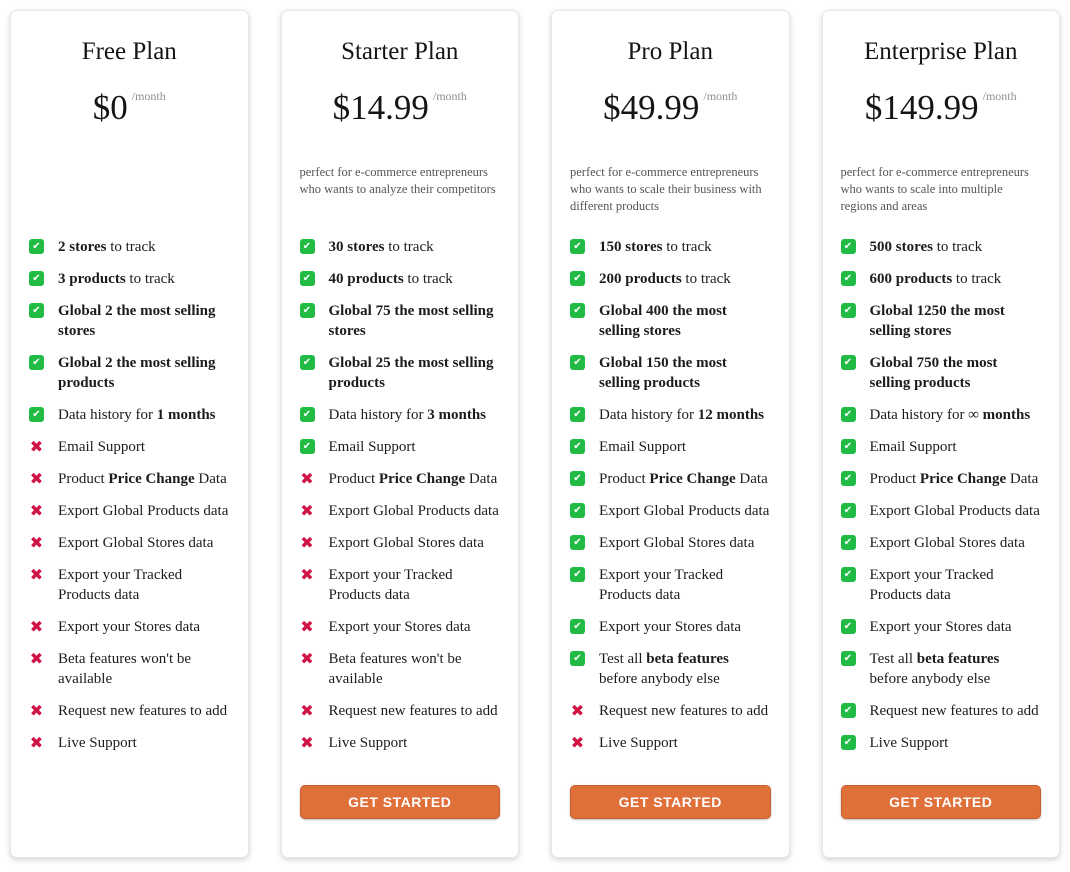 Image resolution: width=1070 pixels, height=872 pixels. I want to click on feature-item: ✔ 600 products to track, so click(941, 279).